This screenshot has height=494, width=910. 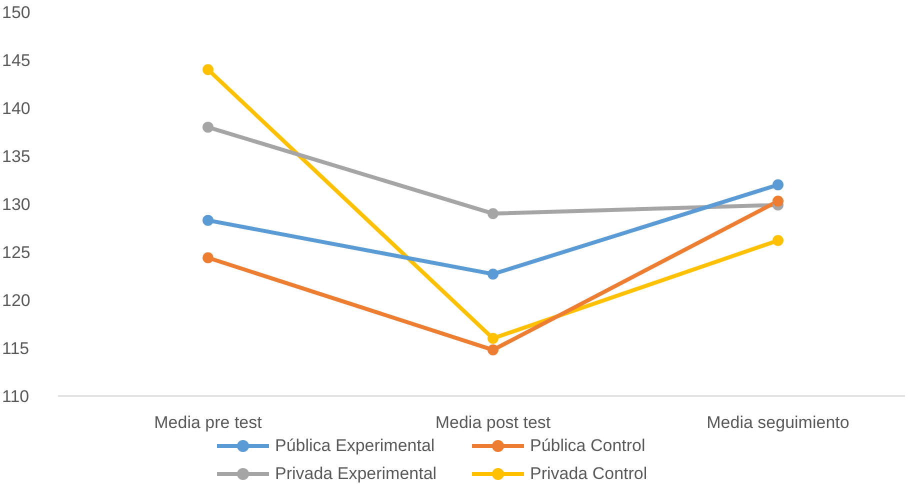 What do you see at coordinates (16, 156) in the screenshot?
I see `y-tick-label: 135` at bounding box center [16, 156].